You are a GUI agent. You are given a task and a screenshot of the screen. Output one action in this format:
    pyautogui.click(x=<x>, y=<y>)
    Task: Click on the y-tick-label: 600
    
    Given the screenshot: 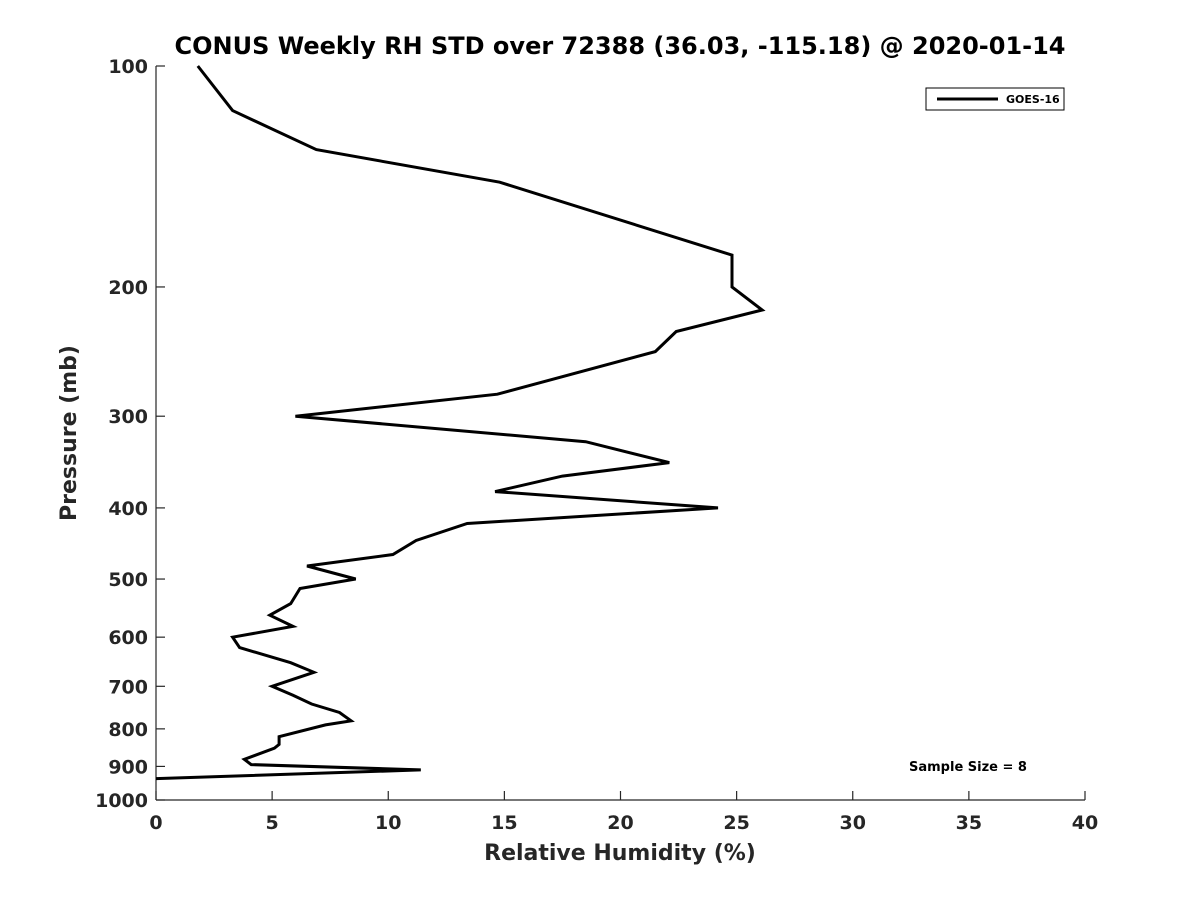 What is the action you would take?
    pyautogui.click(x=128, y=638)
    